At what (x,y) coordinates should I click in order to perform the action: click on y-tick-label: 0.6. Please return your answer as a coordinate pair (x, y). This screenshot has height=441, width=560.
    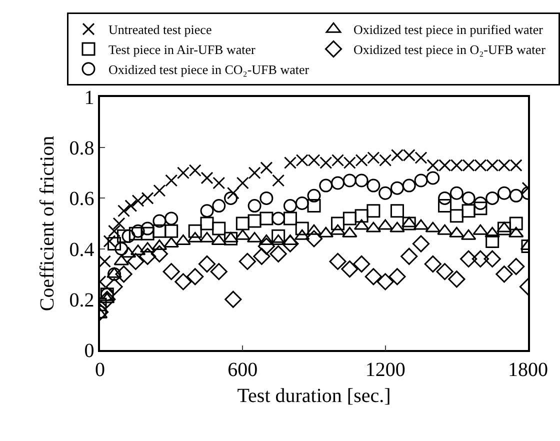
    Looking at the image, I should click on (81, 199).